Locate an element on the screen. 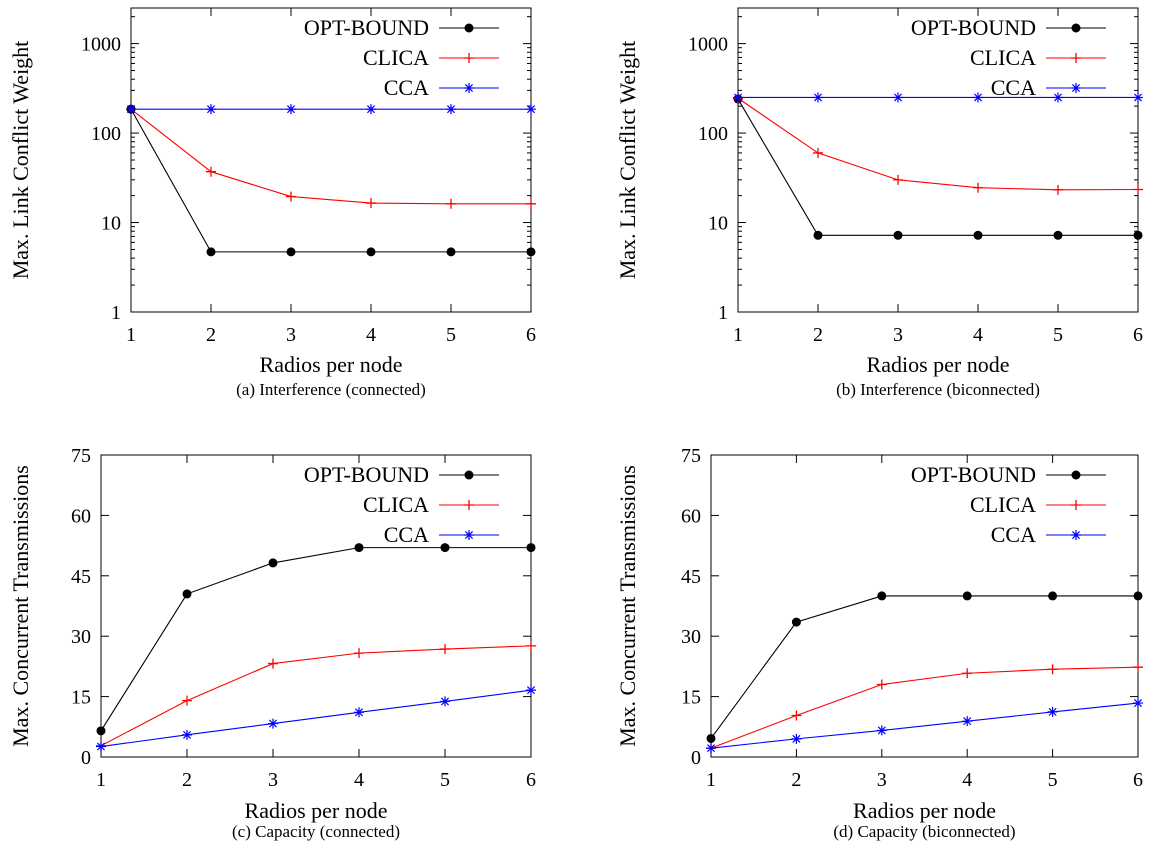 The width and height of the screenshot is (1149, 851). panel-b-series-opt-bound-point is located at coordinates (898, 235).